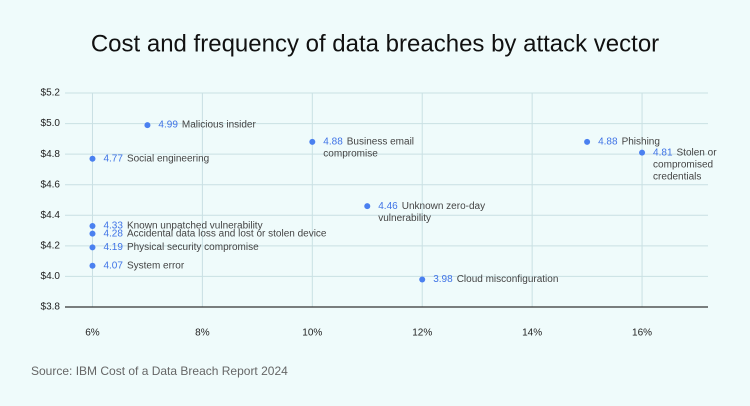 The image size is (750, 406). I want to click on x-tick-label: 14%, so click(532, 333).